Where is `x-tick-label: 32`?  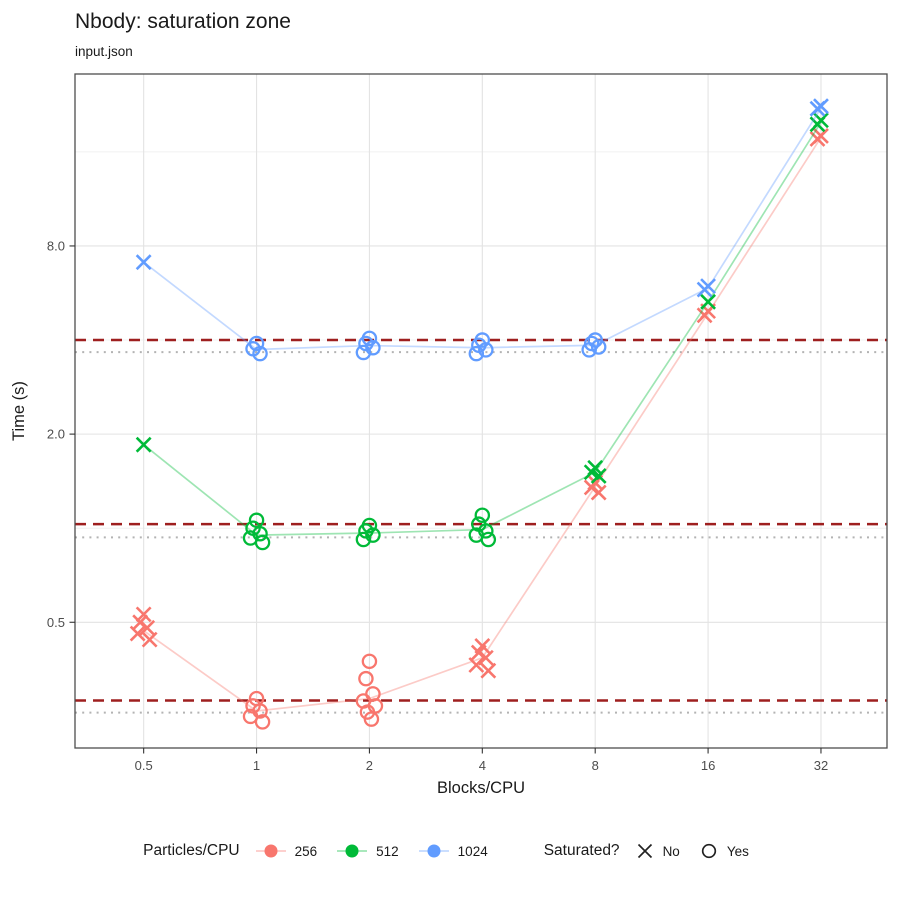
x-tick-label: 32 is located at coordinates (821, 765).